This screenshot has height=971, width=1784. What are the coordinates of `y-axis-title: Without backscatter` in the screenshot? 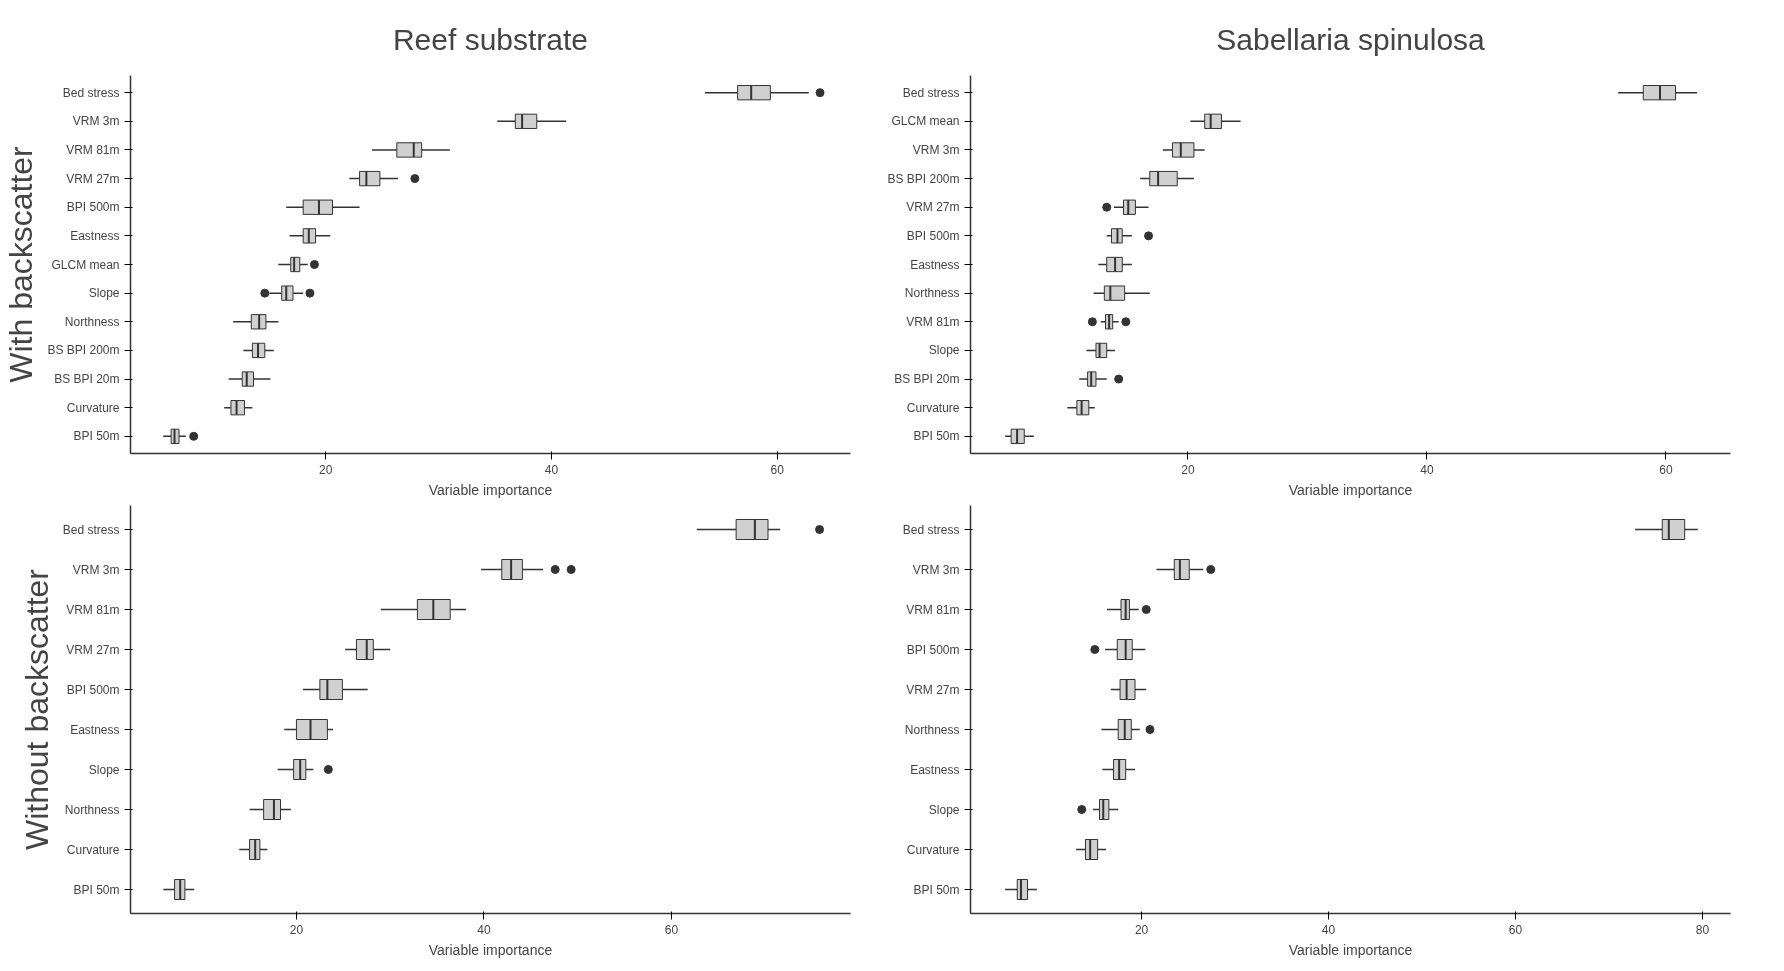 It's located at (36, 709).